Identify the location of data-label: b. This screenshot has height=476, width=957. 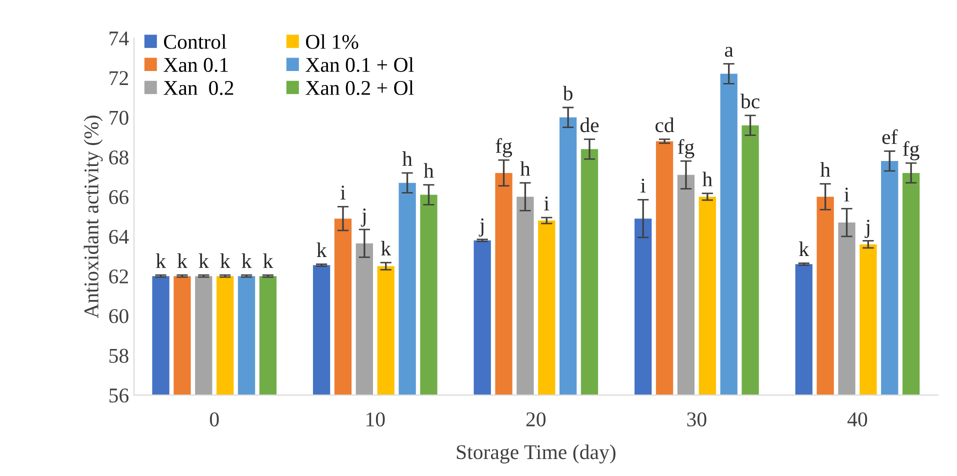
(567, 93).